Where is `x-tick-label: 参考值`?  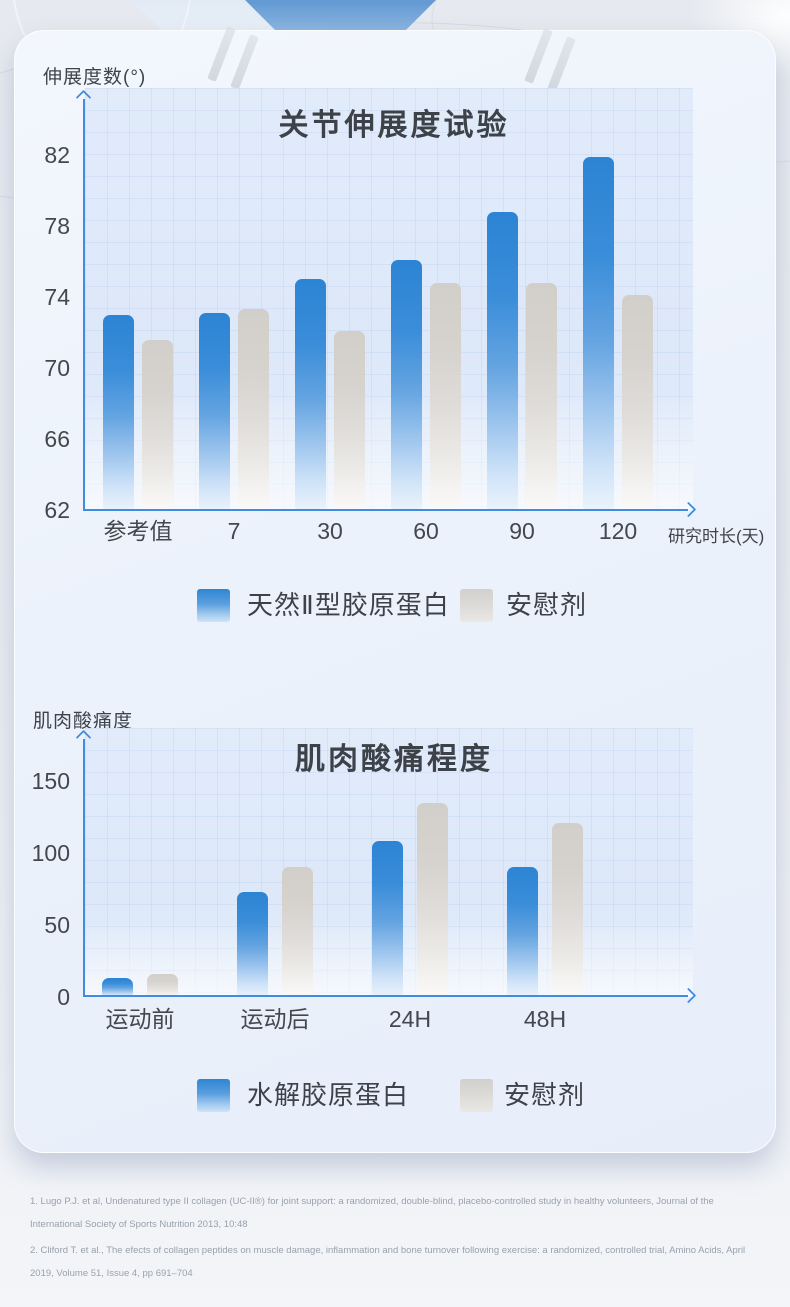 x-tick-label: 参考值 is located at coordinates (138, 531).